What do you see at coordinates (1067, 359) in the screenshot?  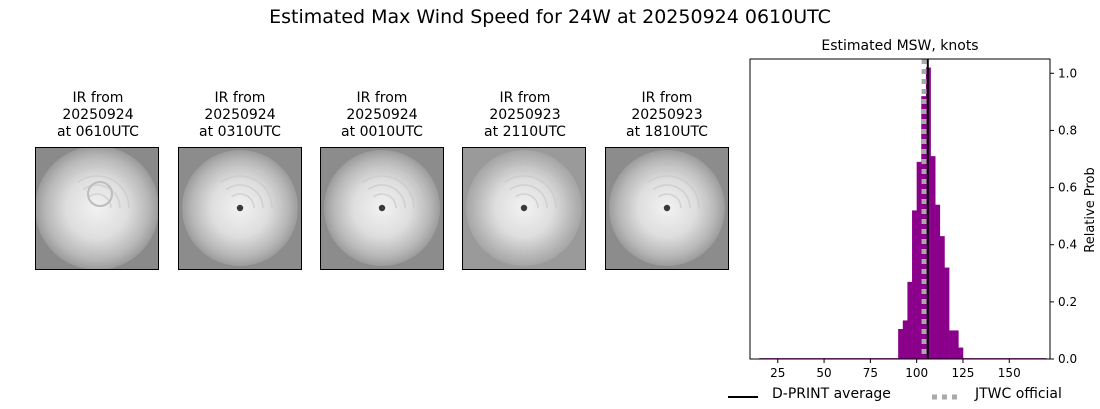 I see `y-tick-label: 0.0` at bounding box center [1067, 359].